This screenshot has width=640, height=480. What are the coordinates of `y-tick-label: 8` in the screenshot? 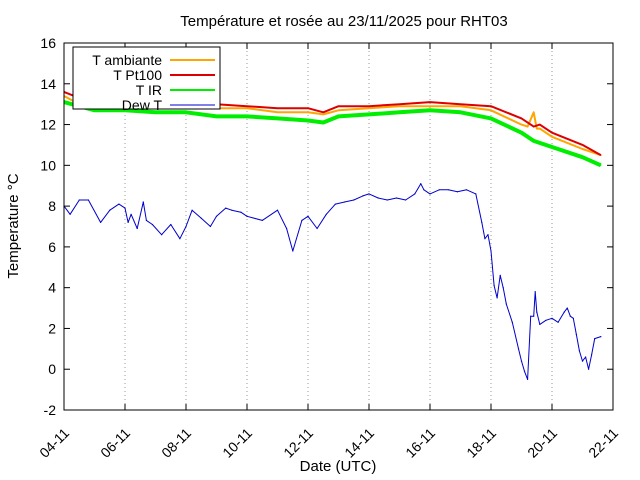 It's located at (52, 206).